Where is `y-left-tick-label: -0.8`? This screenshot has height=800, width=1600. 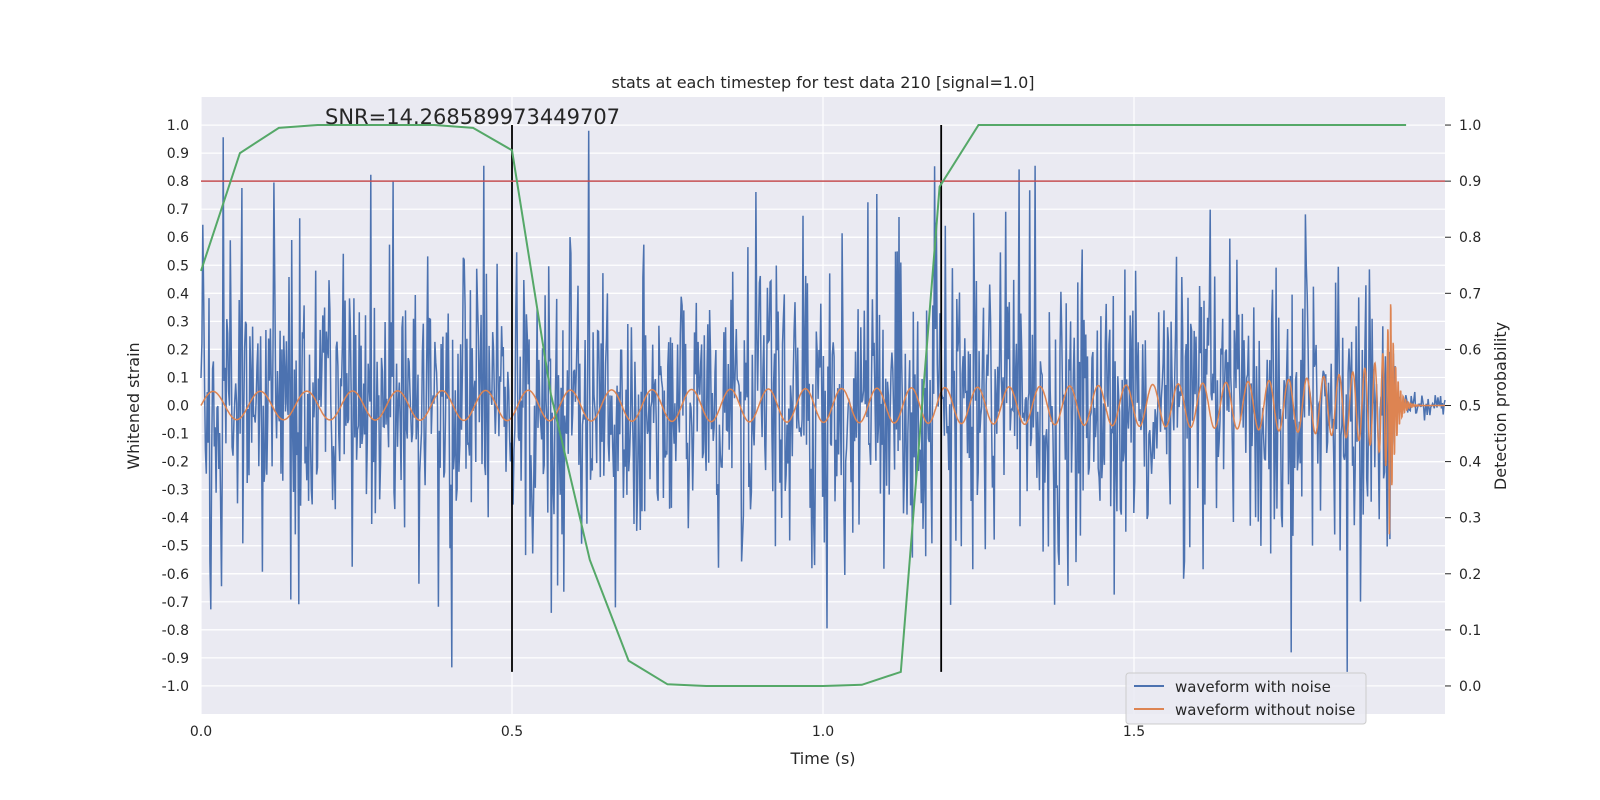
y-left-tick-label: -0.8 is located at coordinates (175, 631).